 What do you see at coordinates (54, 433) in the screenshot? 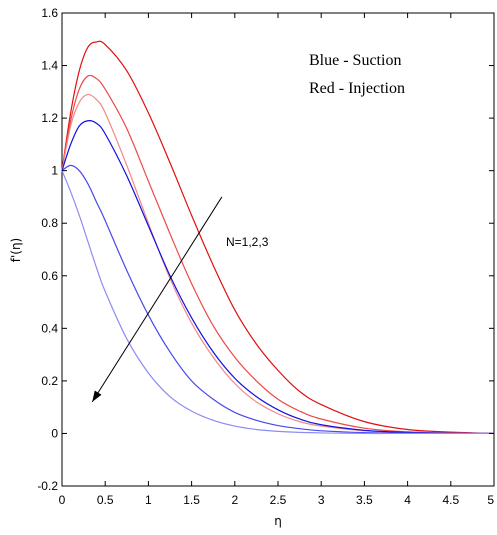
I see `y-tick-label: 0` at bounding box center [54, 433].